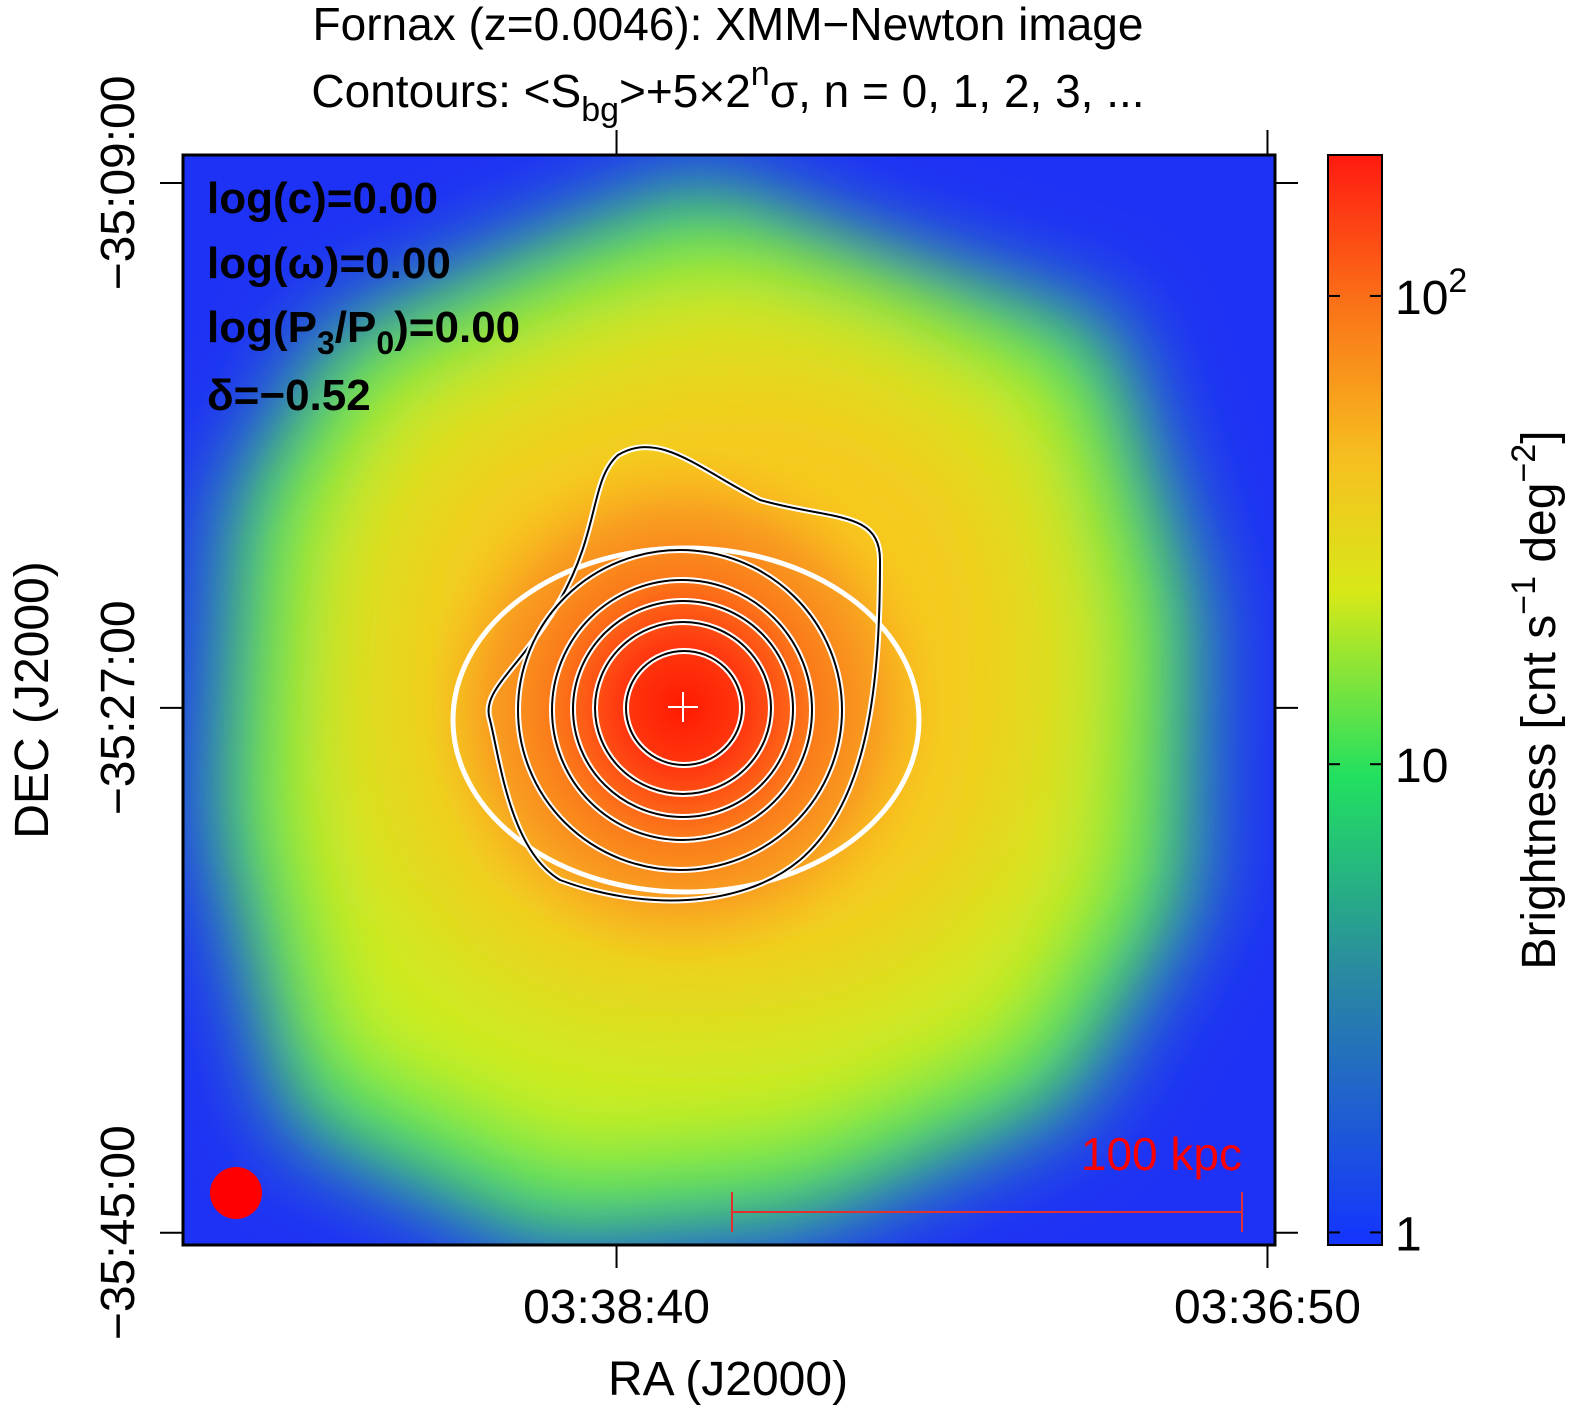 The image size is (1574, 1409). I want to click on annotation-part: /P, so click(356, 327).